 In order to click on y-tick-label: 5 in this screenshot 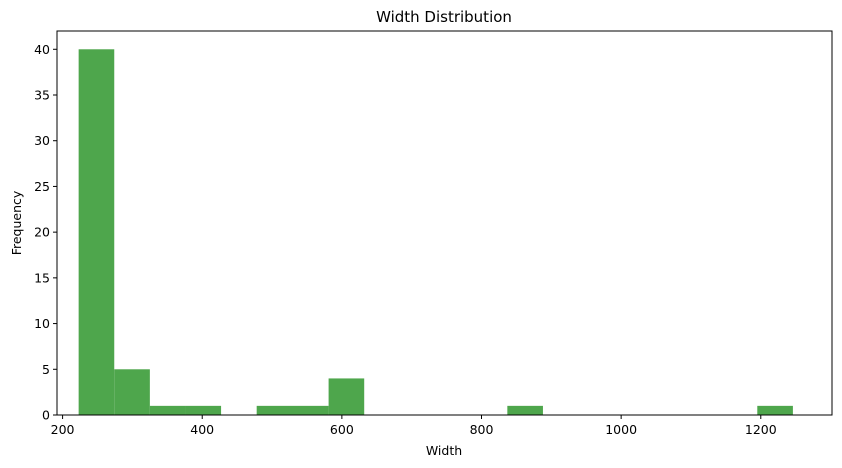, I will do `click(46, 369)`.